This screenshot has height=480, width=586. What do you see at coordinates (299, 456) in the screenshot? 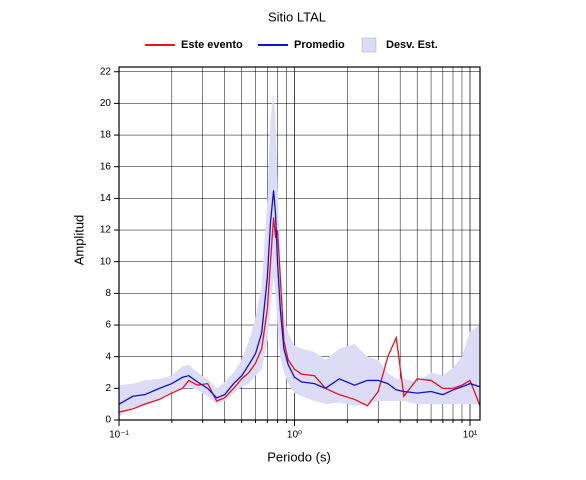
I see `x-axis-label: Periodo (s)` at bounding box center [299, 456].